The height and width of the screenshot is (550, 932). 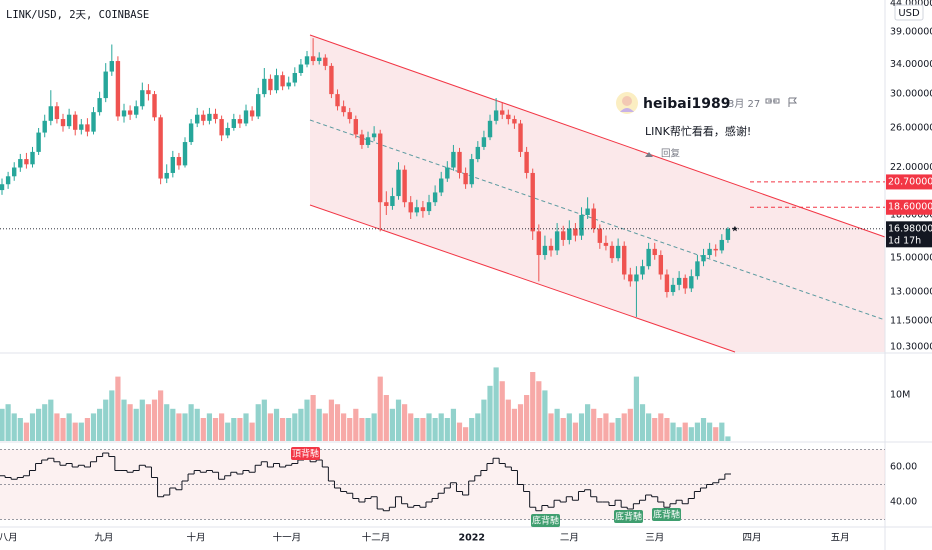 I want to click on currency-box, so click(x=909, y=12).